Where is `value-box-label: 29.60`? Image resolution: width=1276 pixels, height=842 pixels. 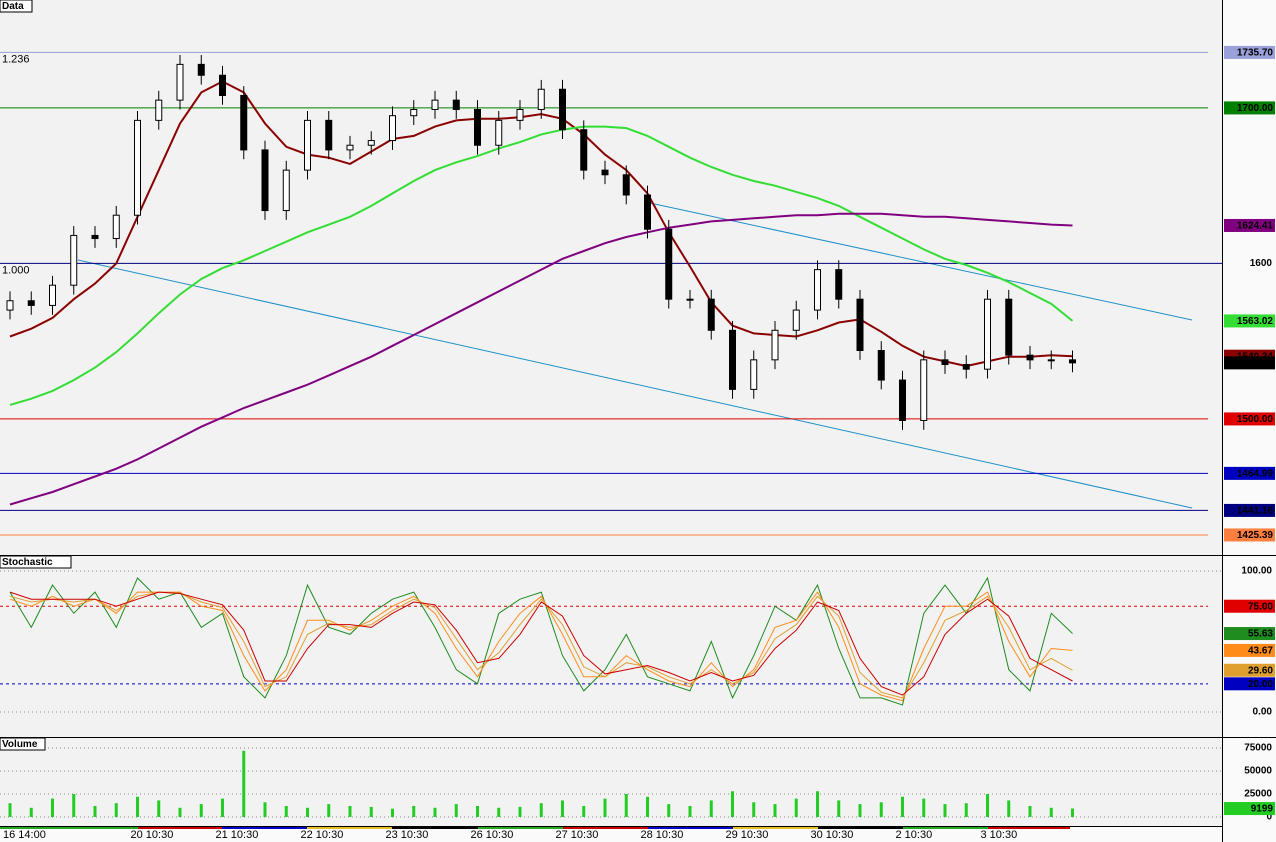
value-box-label: 29.60 is located at coordinates (1260, 670).